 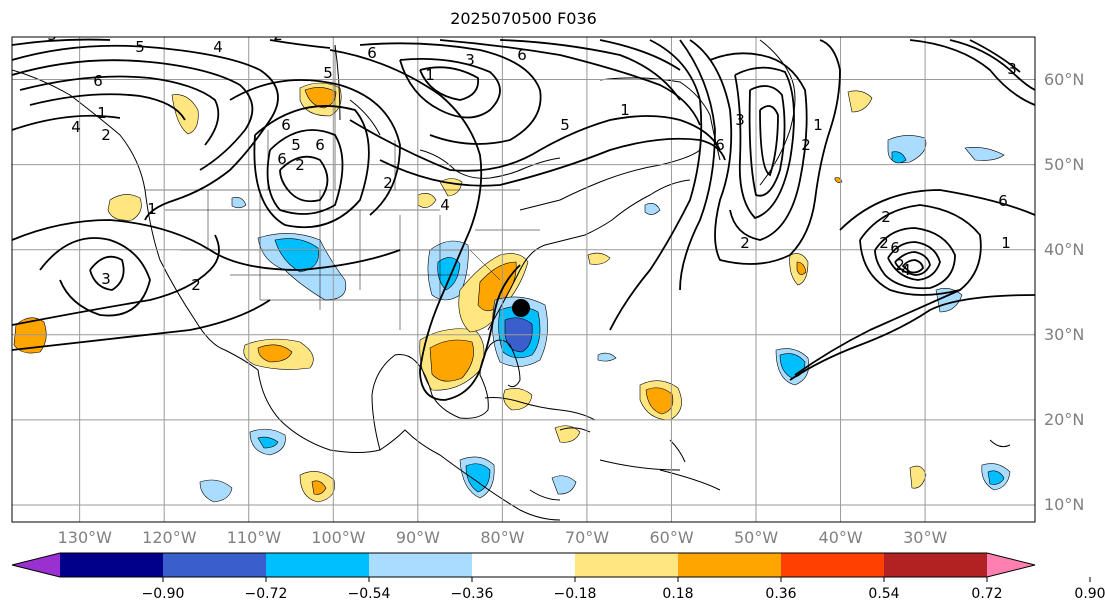 I want to click on latitude-label: 40°N, so click(x=1064, y=249).